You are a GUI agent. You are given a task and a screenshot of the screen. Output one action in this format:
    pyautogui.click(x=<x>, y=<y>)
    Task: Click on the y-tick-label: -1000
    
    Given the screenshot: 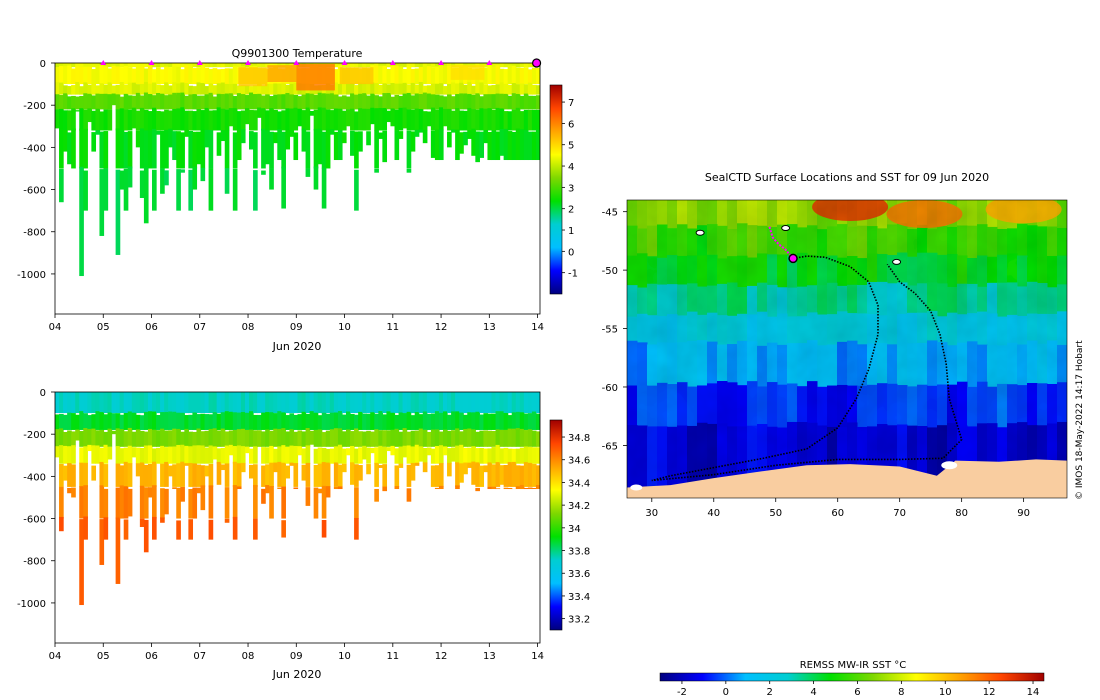 What is the action you would take?
    pyautogui.click(x=31, y=275)
    